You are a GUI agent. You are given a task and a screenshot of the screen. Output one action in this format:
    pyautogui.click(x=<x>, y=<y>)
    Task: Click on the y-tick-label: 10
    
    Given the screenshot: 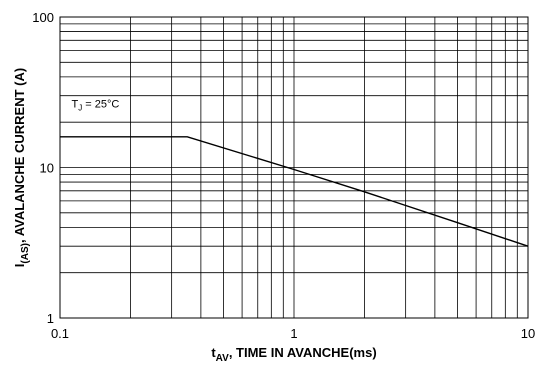 What is the action you would take?
    pyautogui.click(x=47, y=168)
    